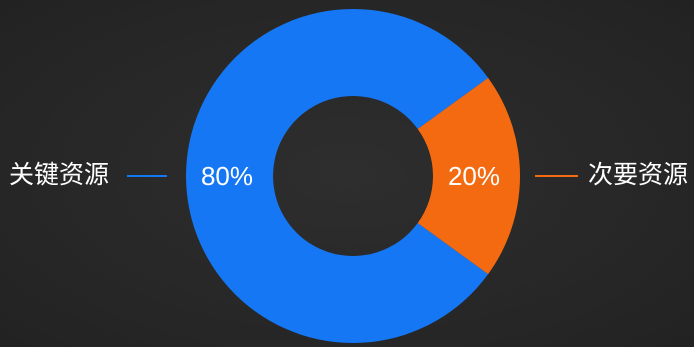 The height and width of the screenshot is (347, 694). Describe the element at coordinates (556, 176) in the screenshot. I see `leader-line-secondary-resources` at that location.